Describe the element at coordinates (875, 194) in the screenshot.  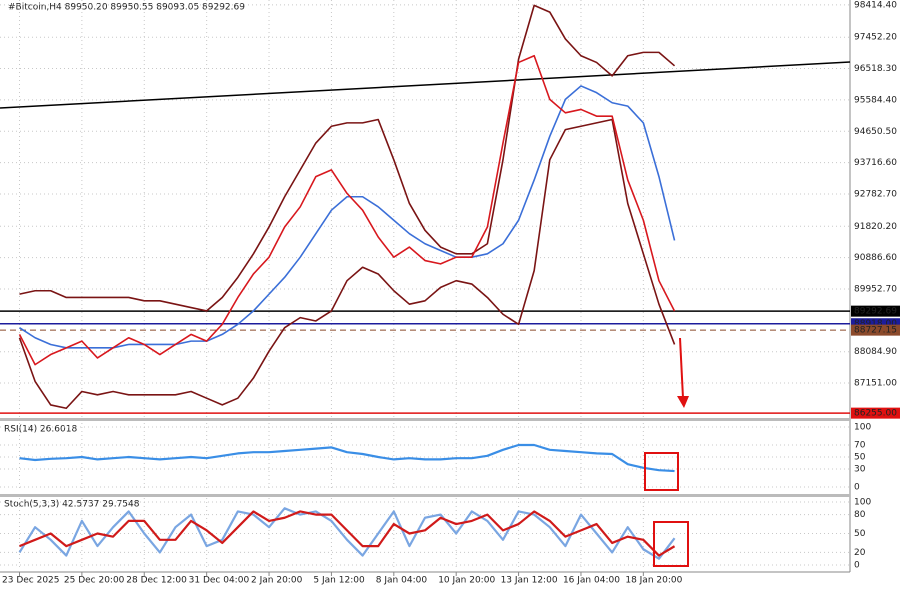
I see `y-tick-label: 92782.70` at that location.